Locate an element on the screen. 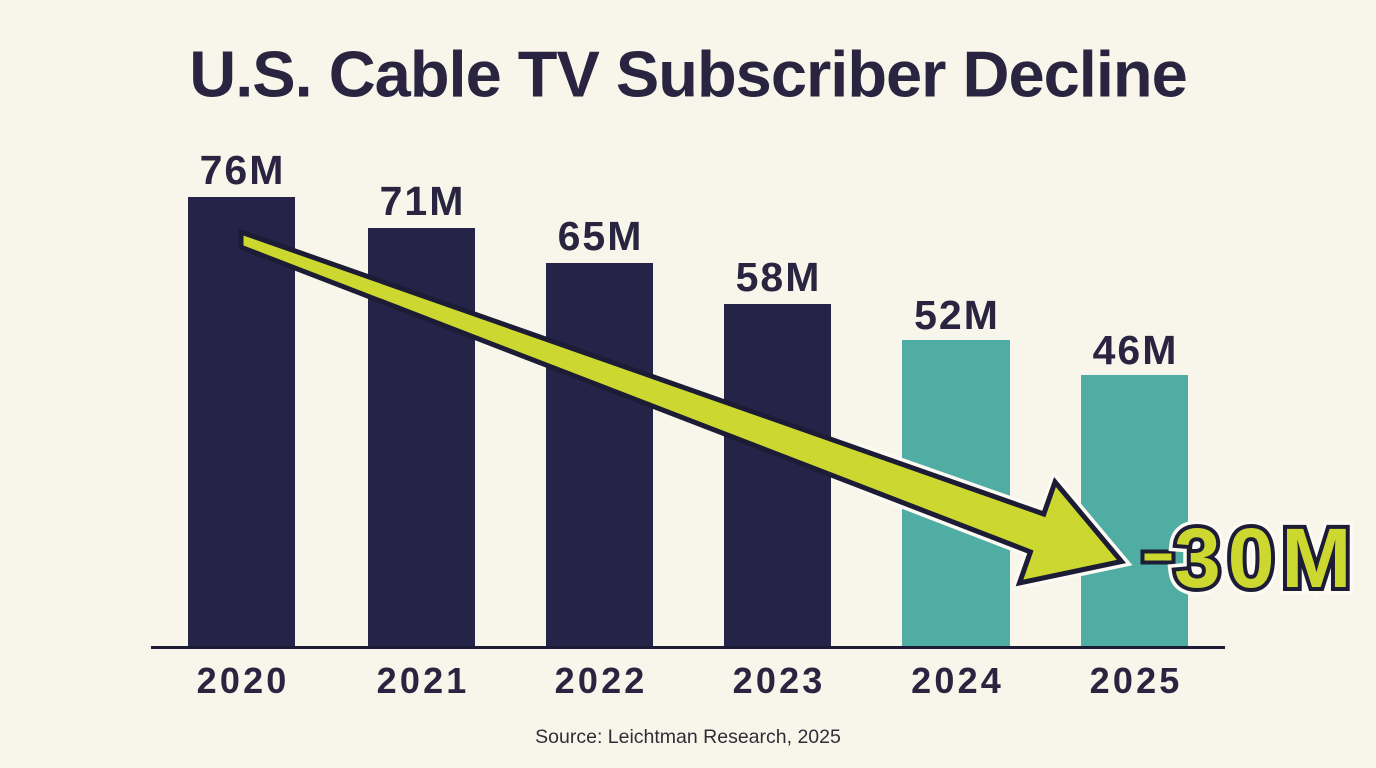 This screenshot has width=1376, height=768. svg-text: 2020 is located at coordinates (243, 680).